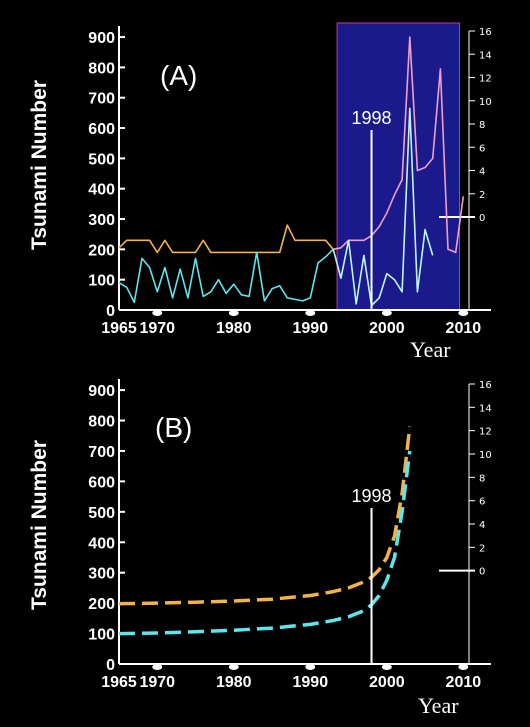 The height and width of the screenshot is (727, 530). What do you see at coordinates (173, 427) in the screenshot?
I see `panel-b-label: (B)` at bounding box center [173, 427].